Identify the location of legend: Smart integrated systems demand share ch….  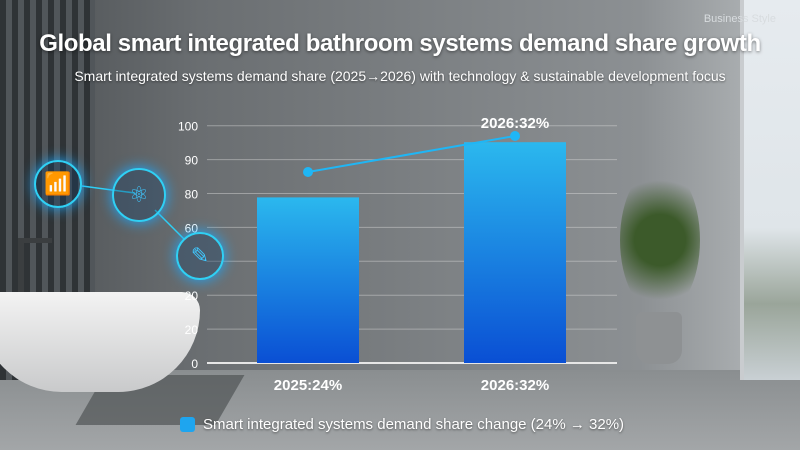
(402, 424).